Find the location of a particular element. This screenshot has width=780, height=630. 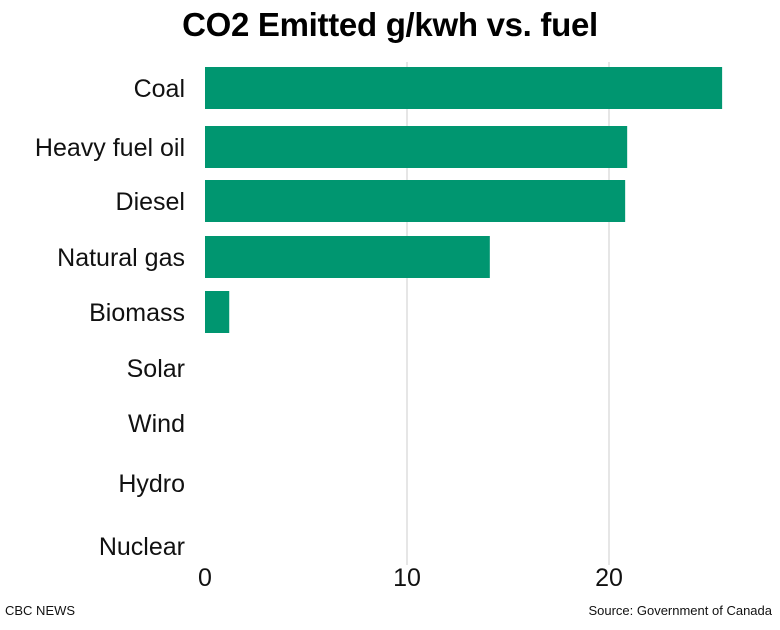

category-label-wind: Wind is located at coordinates (156, 424).